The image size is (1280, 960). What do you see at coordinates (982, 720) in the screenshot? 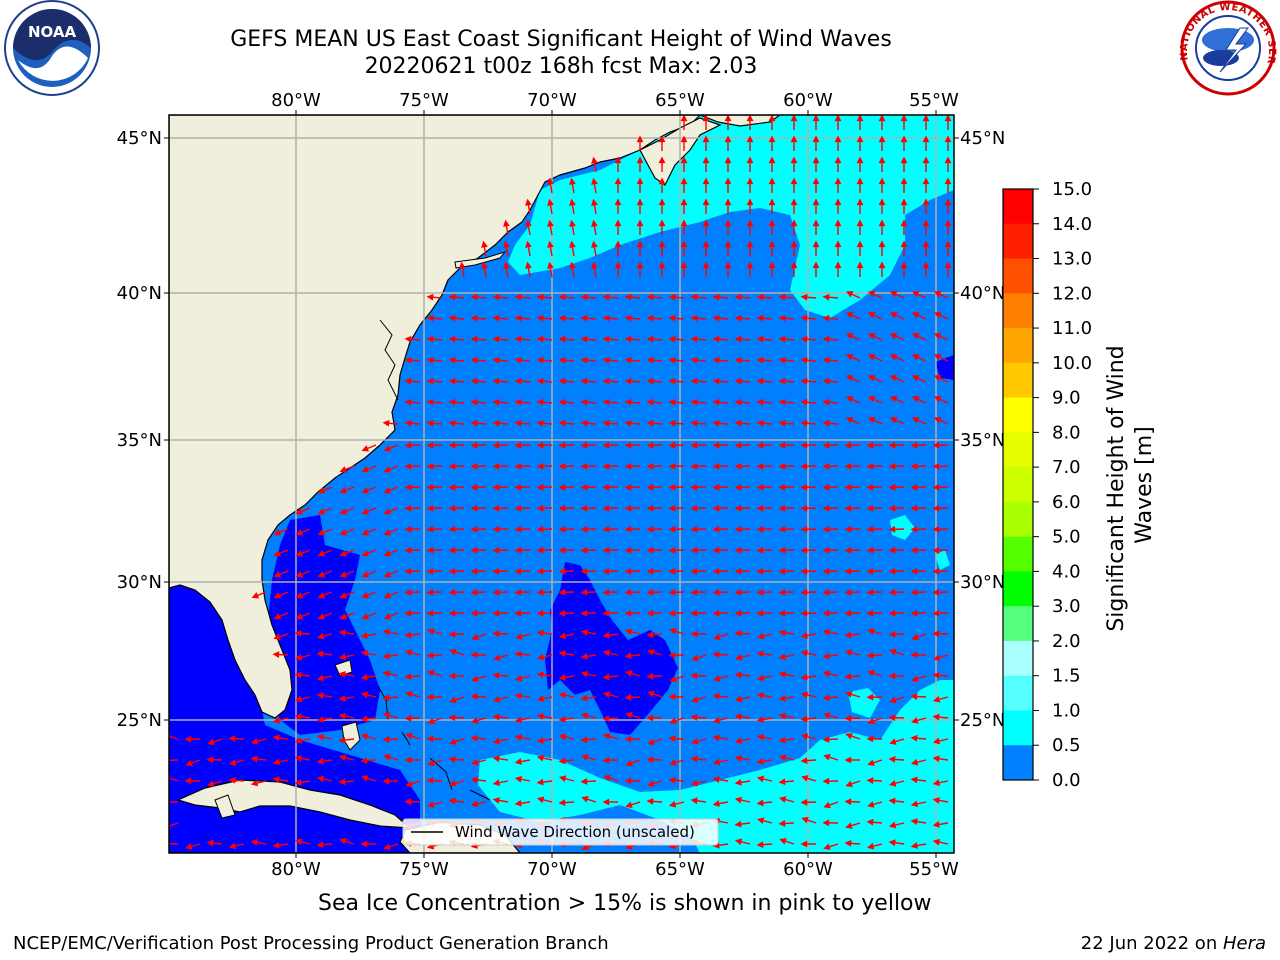
I see `lat-label-right: 25°N` at bounding box center [982, 720].